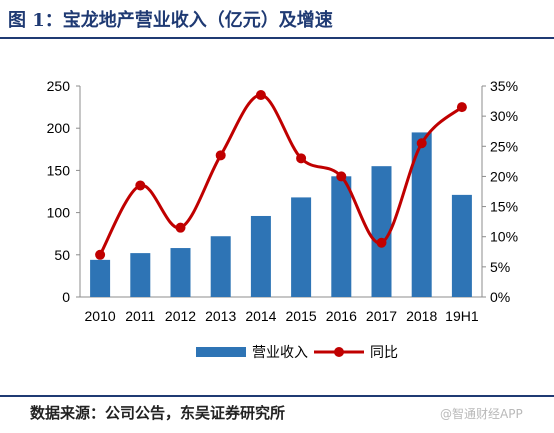 The image size is (554, 433). Describe the element at coordinates (339, 352) in the screenshot. I see `legend-swatch-growth-marker` at that location.